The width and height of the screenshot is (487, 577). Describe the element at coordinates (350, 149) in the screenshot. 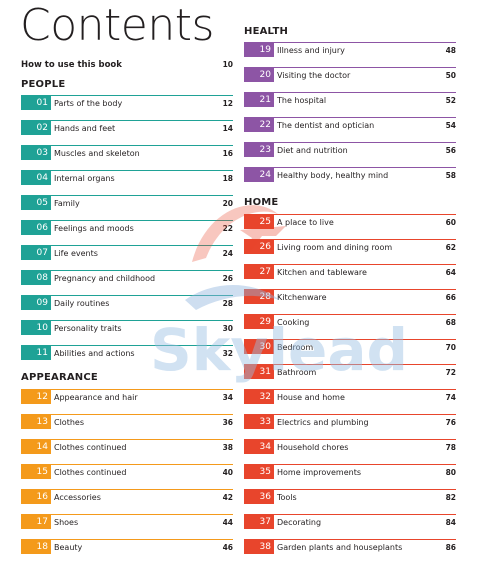

I see `toc-entry: 23 Diet and nutrition 56` at that location.